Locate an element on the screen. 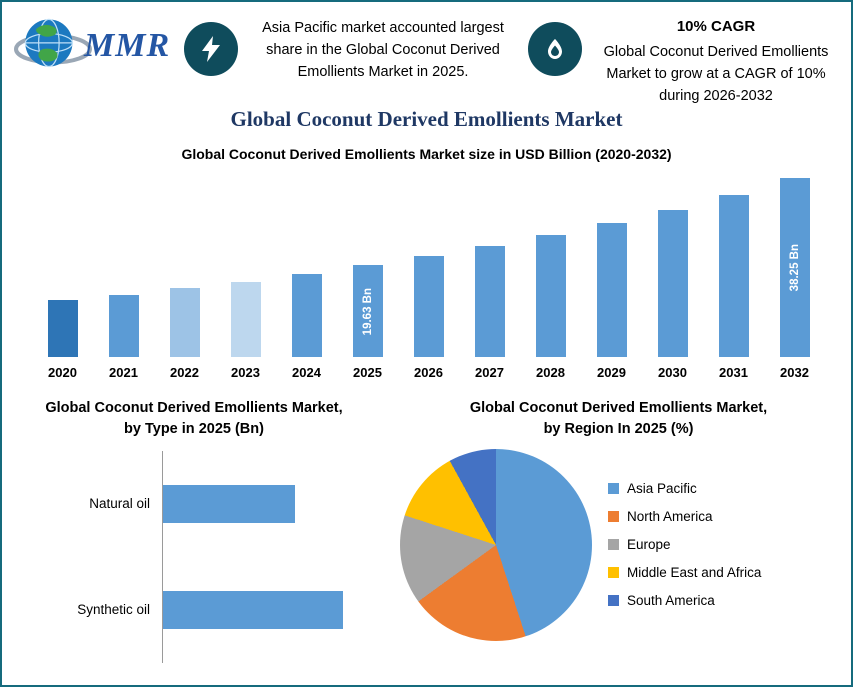 Image resolution: width=853 pixels, height=687 pixels. legend-label: South America is located at coordinates (671, 601).